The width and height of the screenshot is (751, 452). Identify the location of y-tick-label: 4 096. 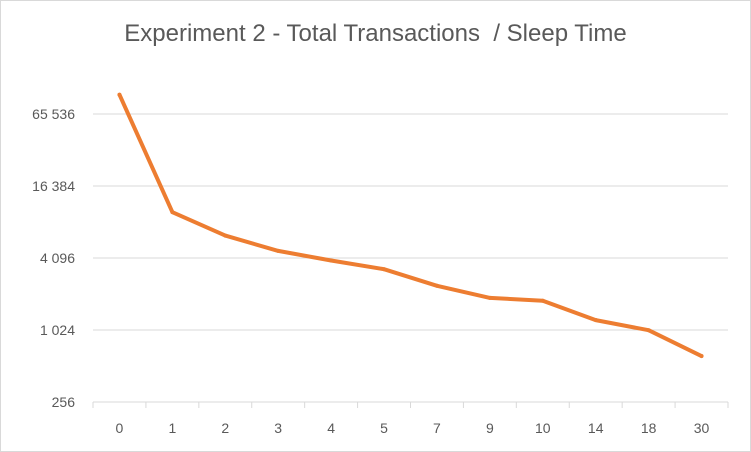
(57, 258).